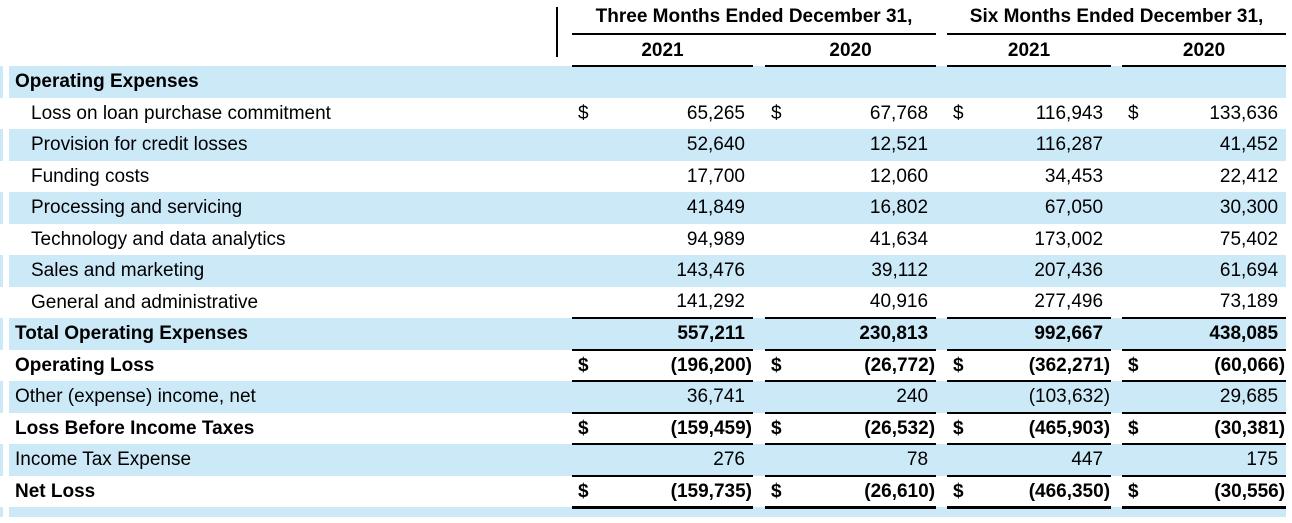  I want to click on value-cell: (26,772), so click(864, 365).